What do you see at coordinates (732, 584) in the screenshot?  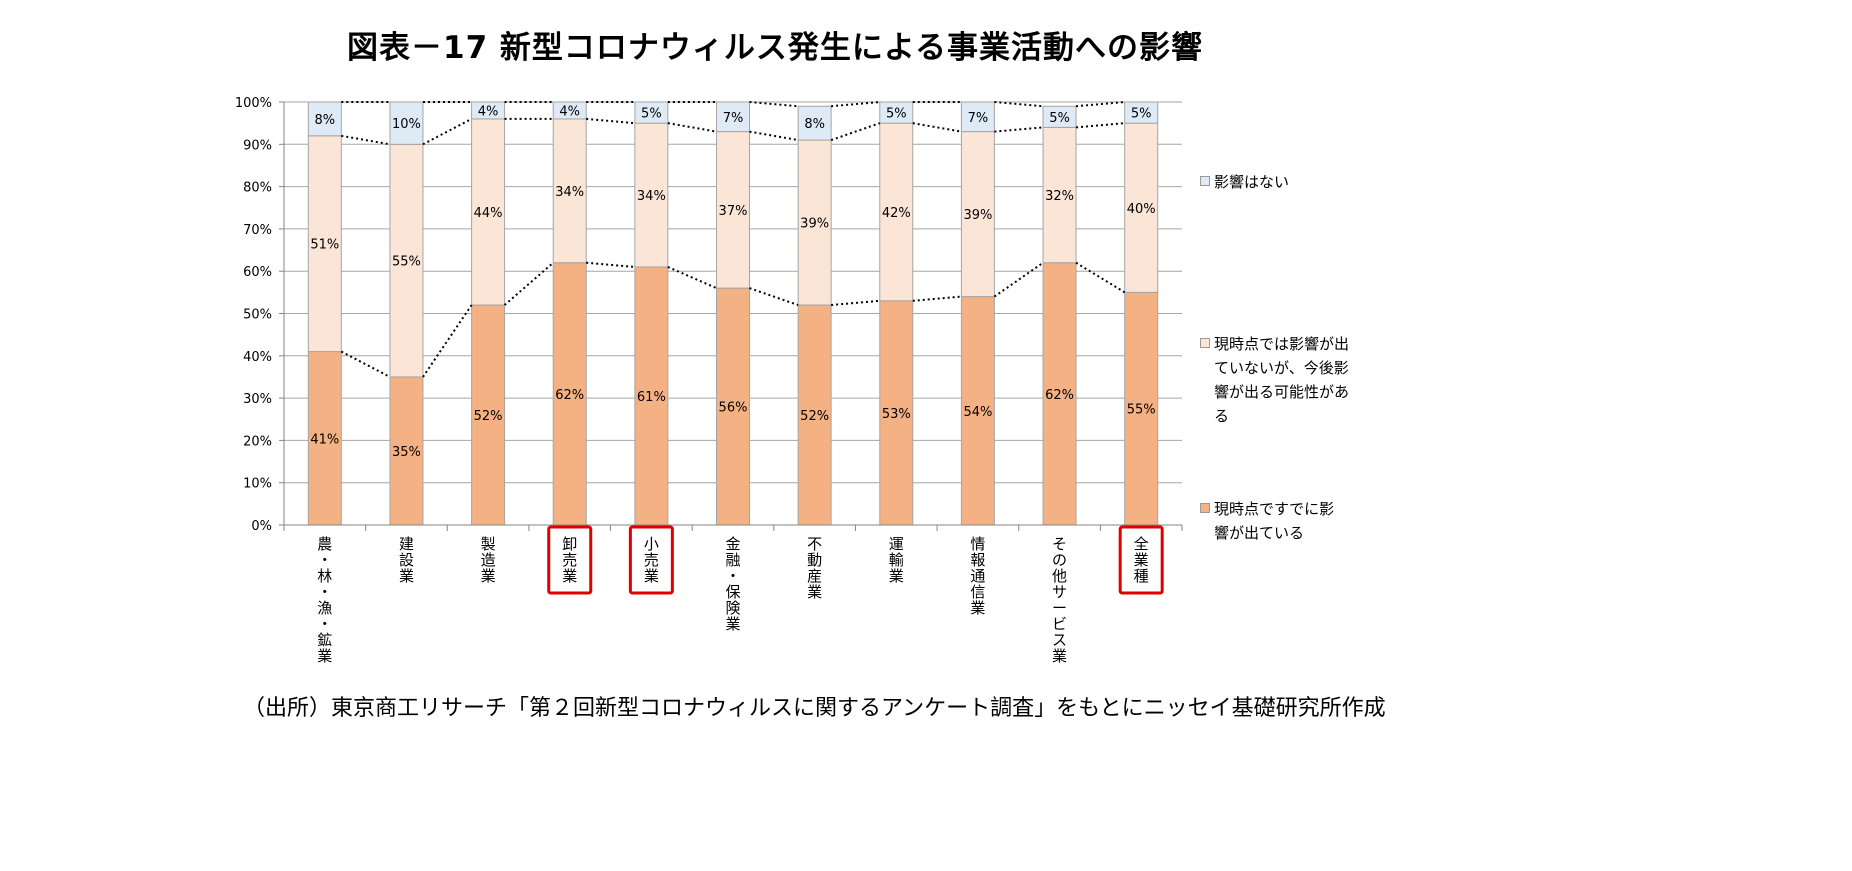 I see `x-category-label: 金融・保険業` at bounding box center [732, 584].